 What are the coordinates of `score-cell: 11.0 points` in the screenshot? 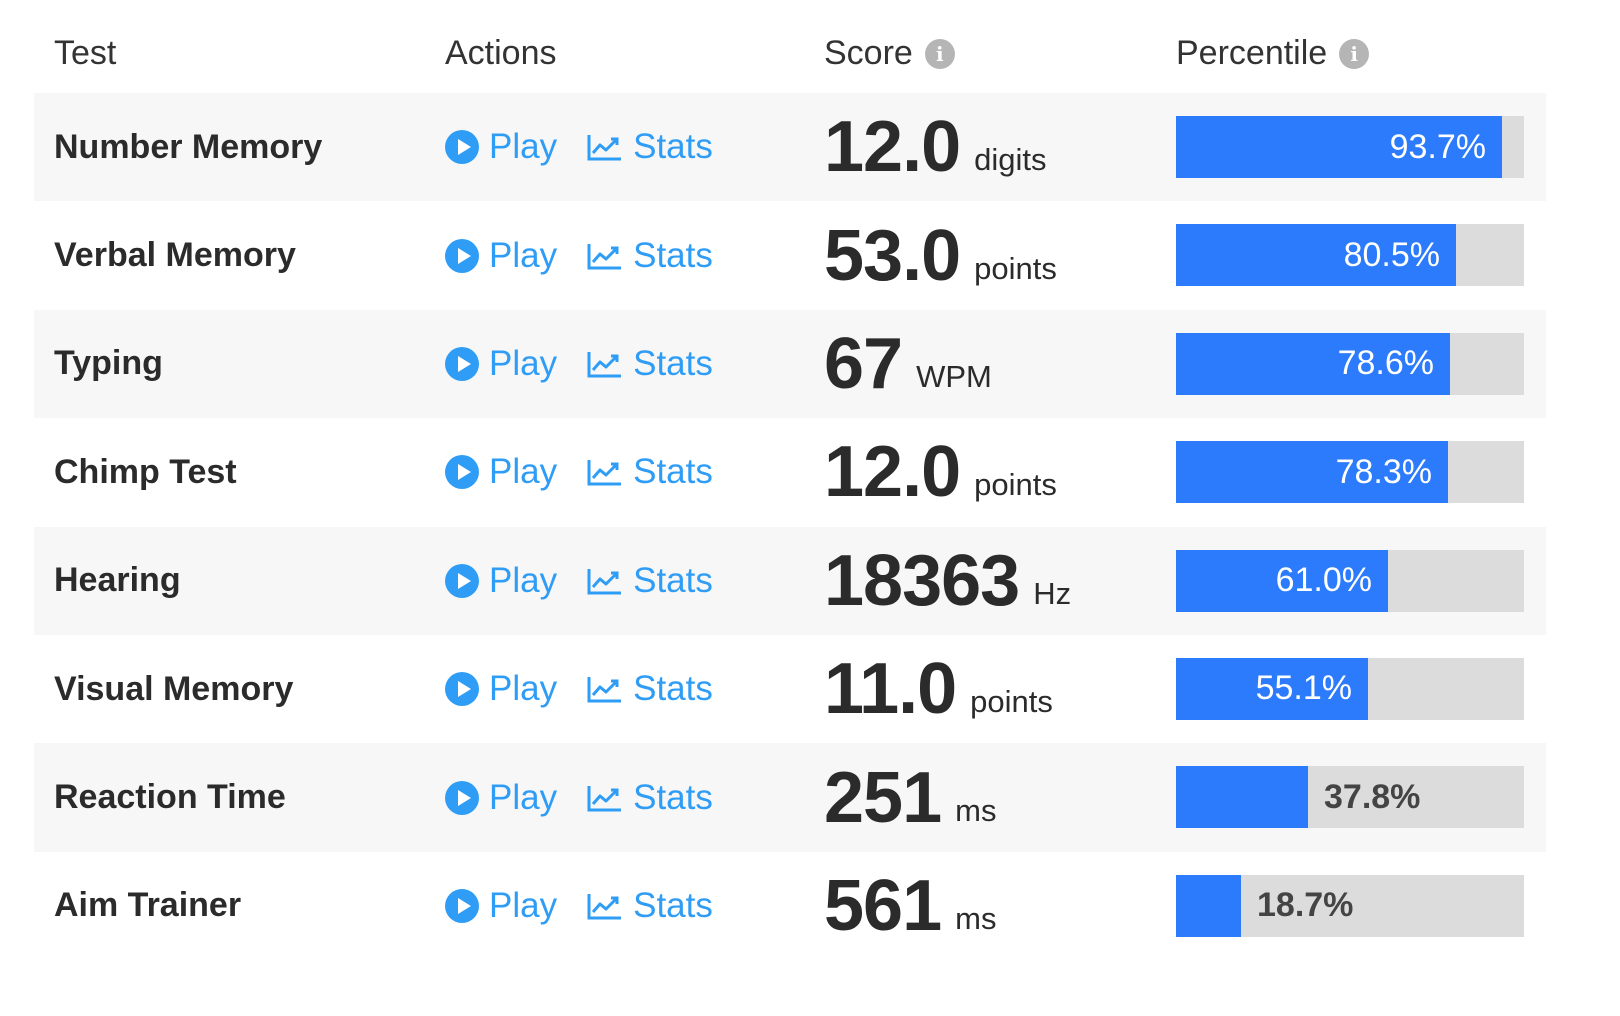 It's located at (938, 689).